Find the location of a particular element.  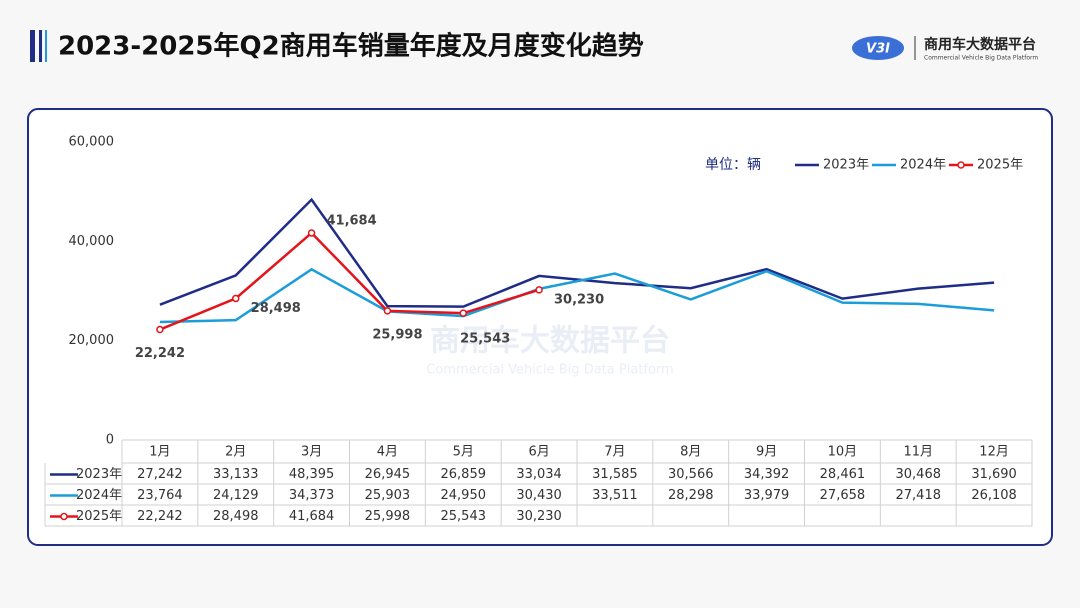

watermark: 商用车大数据平台 is located at coordinates (550, 341).